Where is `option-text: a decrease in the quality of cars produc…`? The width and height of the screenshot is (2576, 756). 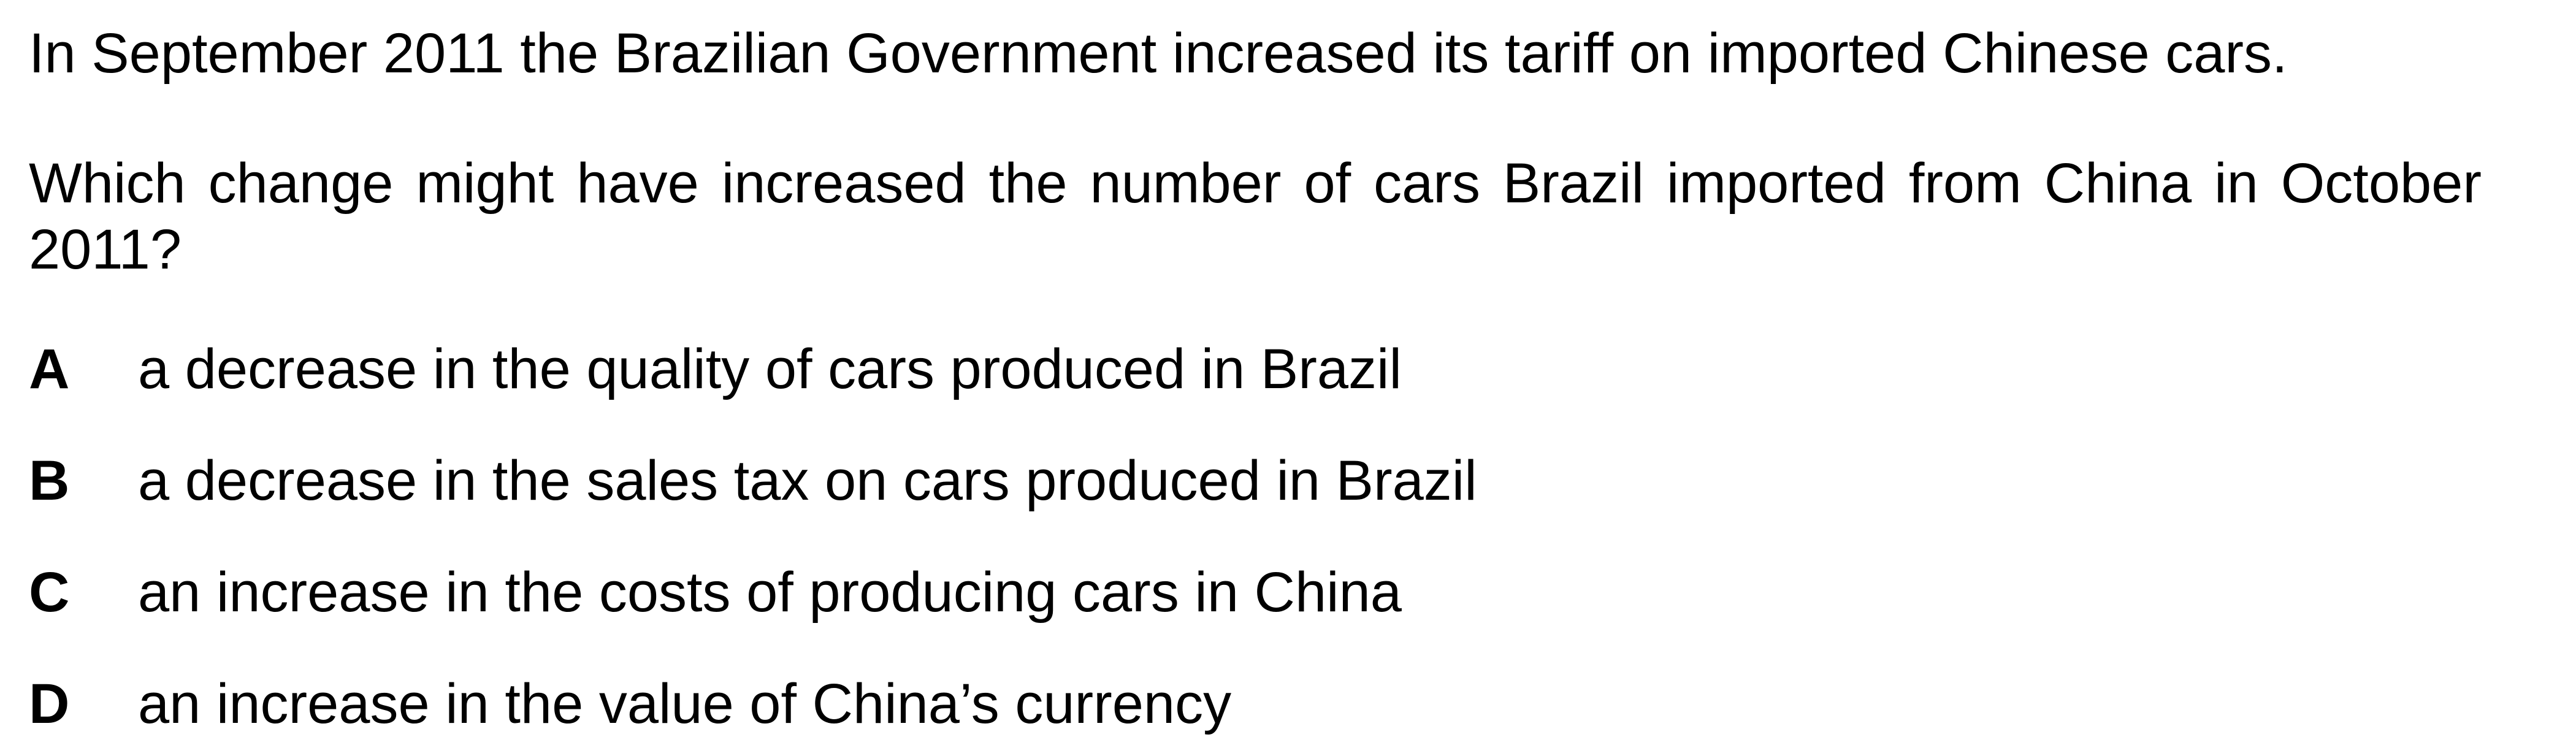 option-text: a decrease in the quality of cars produc… is located at coordinates (770, 369).